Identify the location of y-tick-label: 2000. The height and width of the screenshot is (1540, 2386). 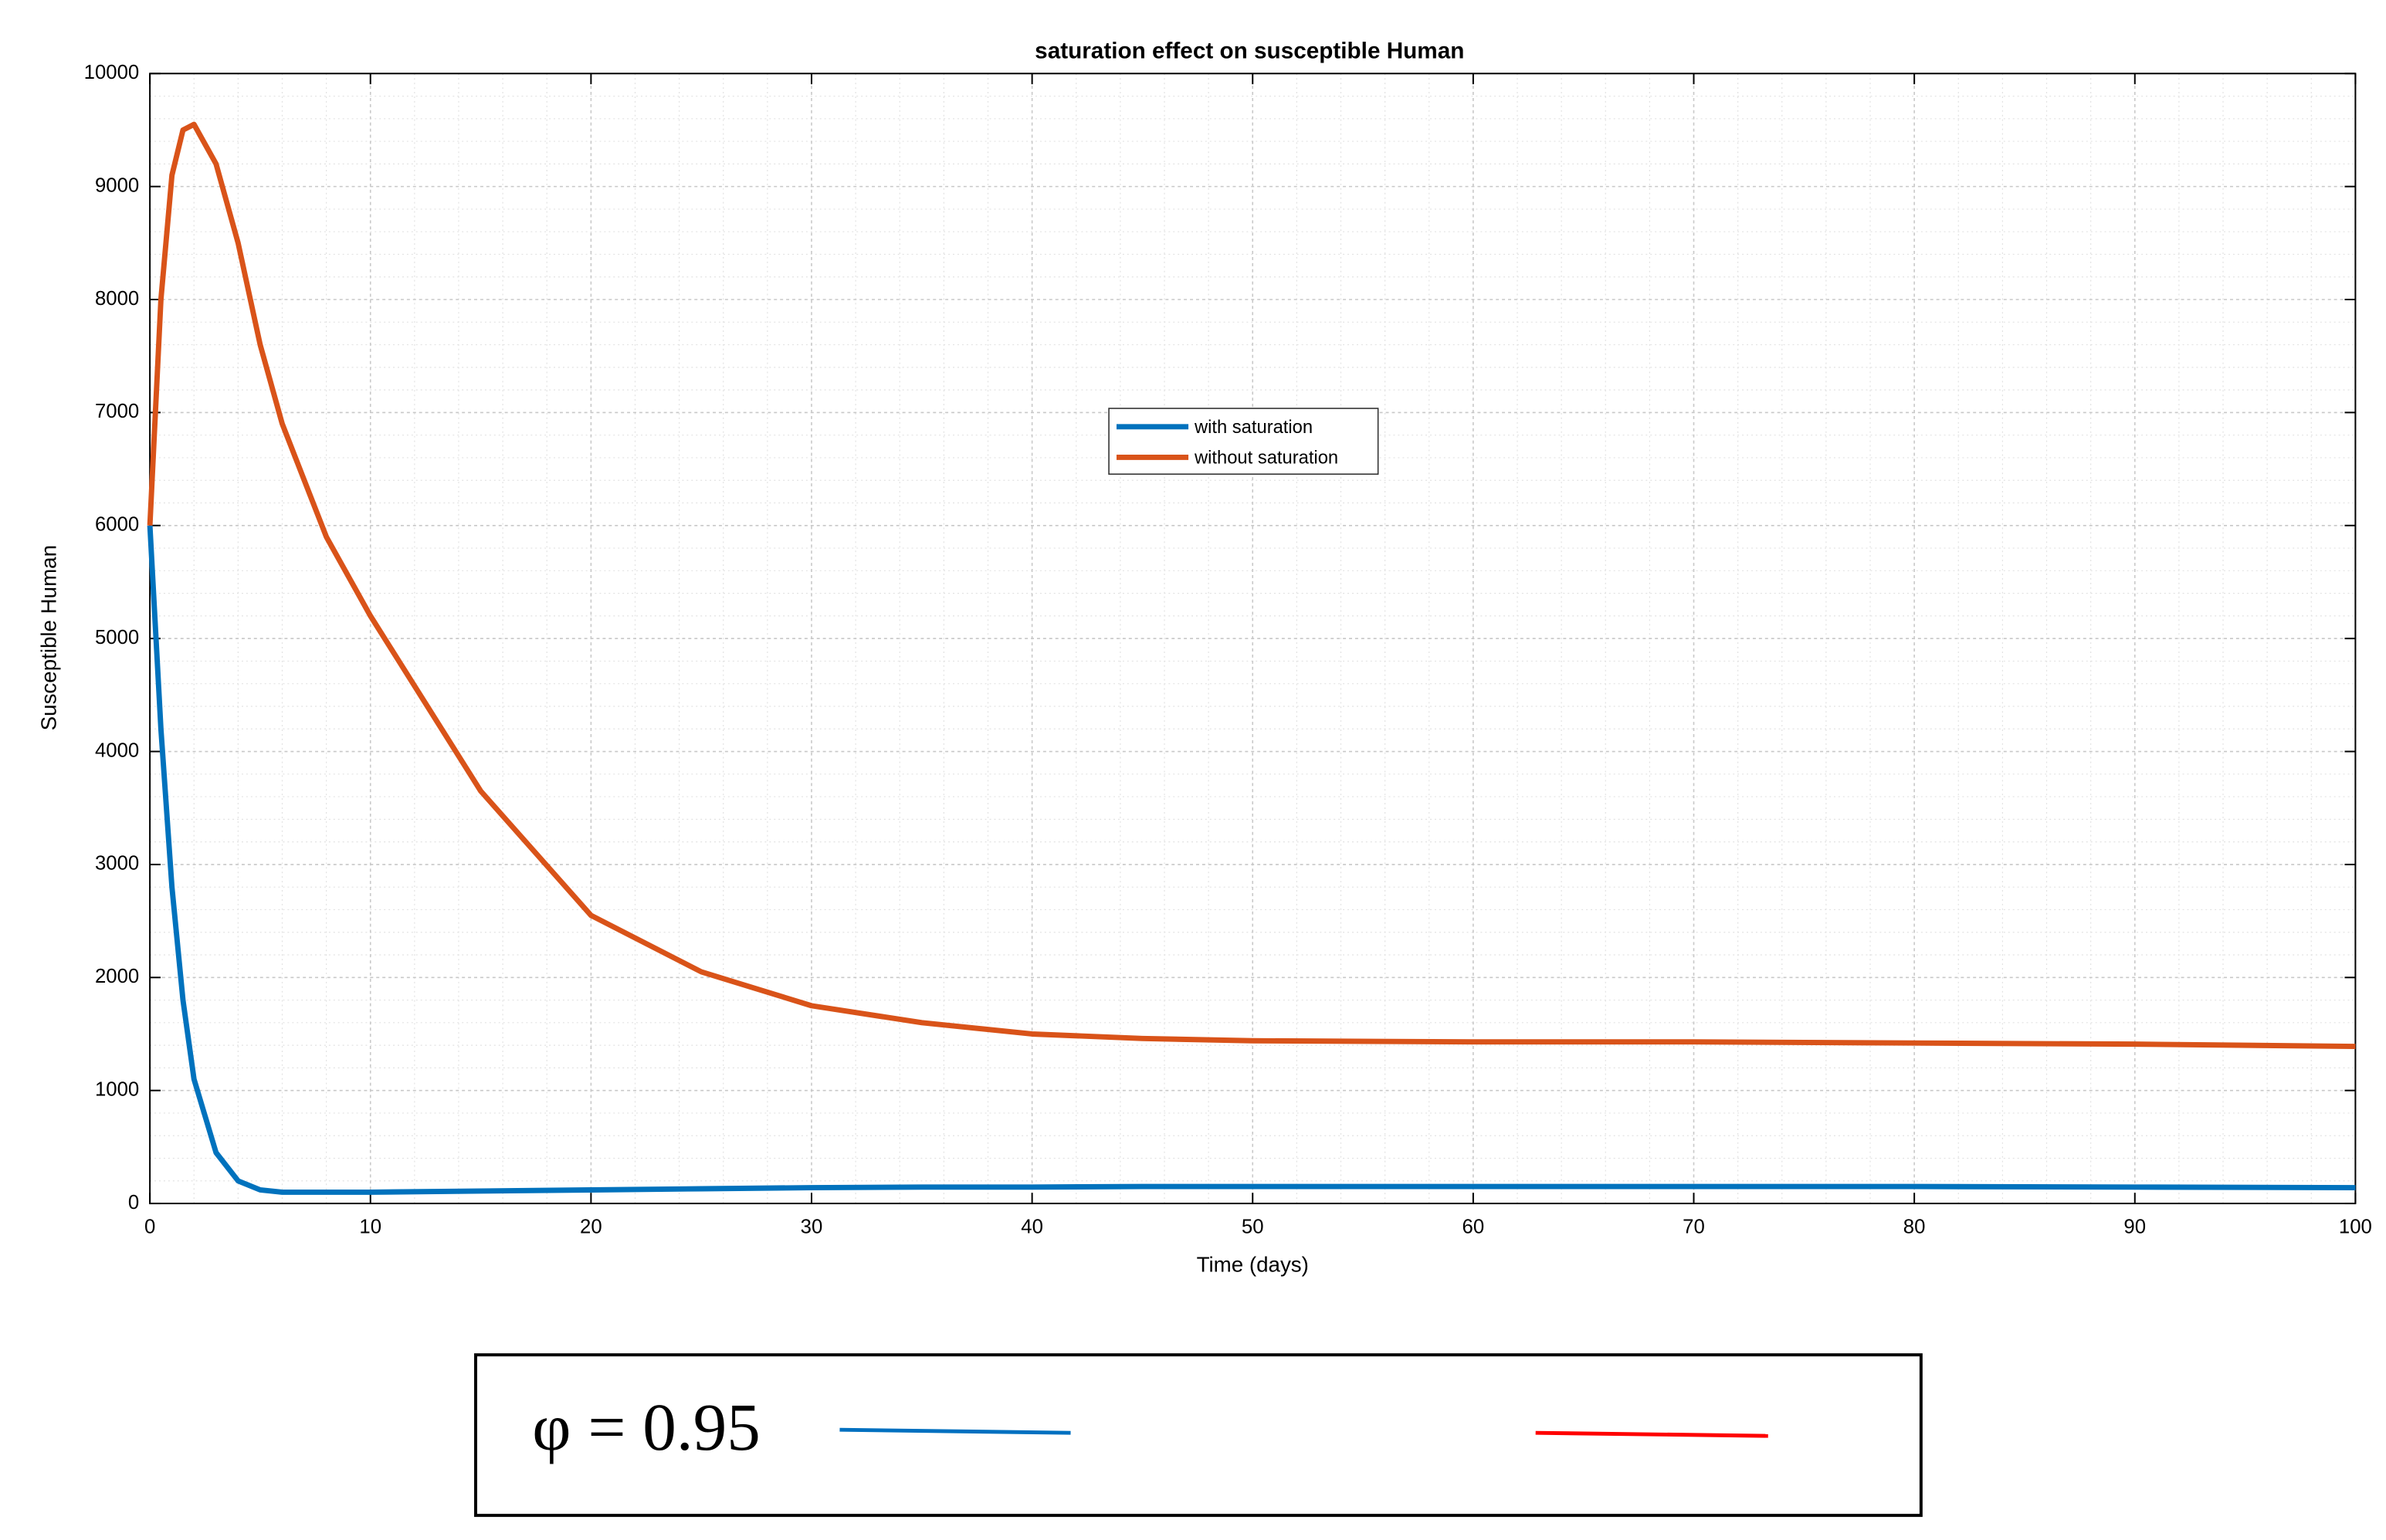
(117, 976).